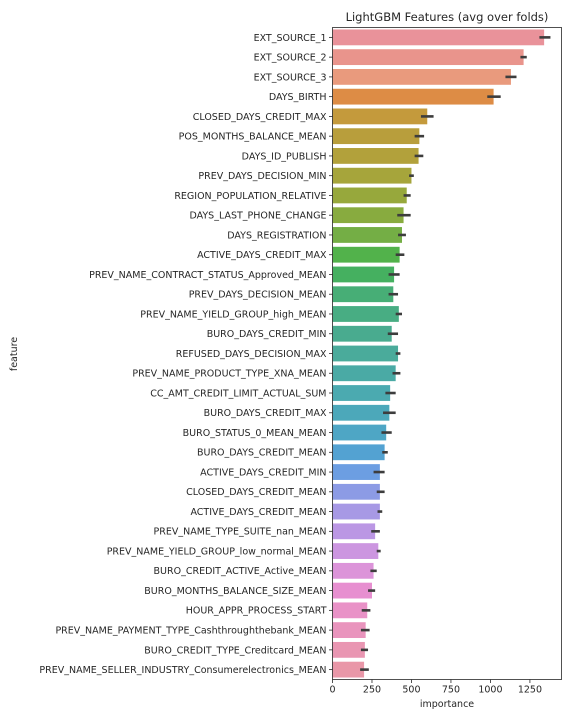 The image size is (576, 720). What do you see at coordinates (207, 275) in the screenshot?
I see `y-tick-label: PREV_NAME_CONTRACT_STATUS_Approved_MEAN` at bounding box center [207, 275].